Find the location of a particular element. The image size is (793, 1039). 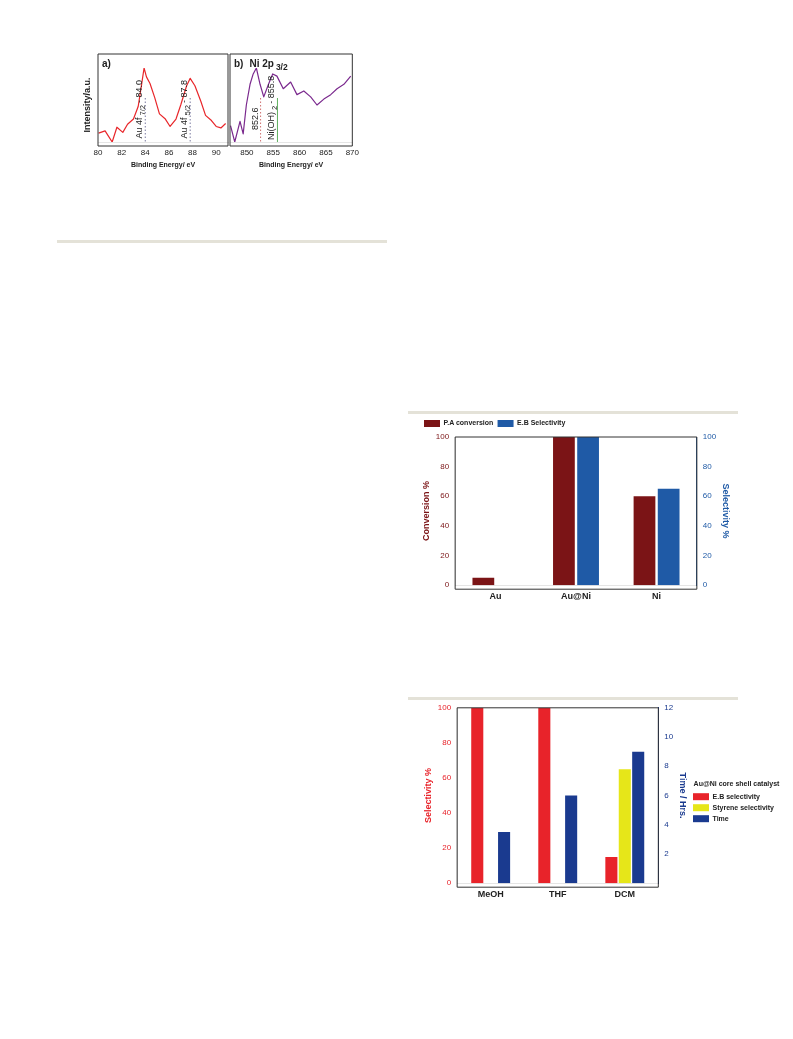

x-tick-label: DCM is located at coordinates (625, 894).